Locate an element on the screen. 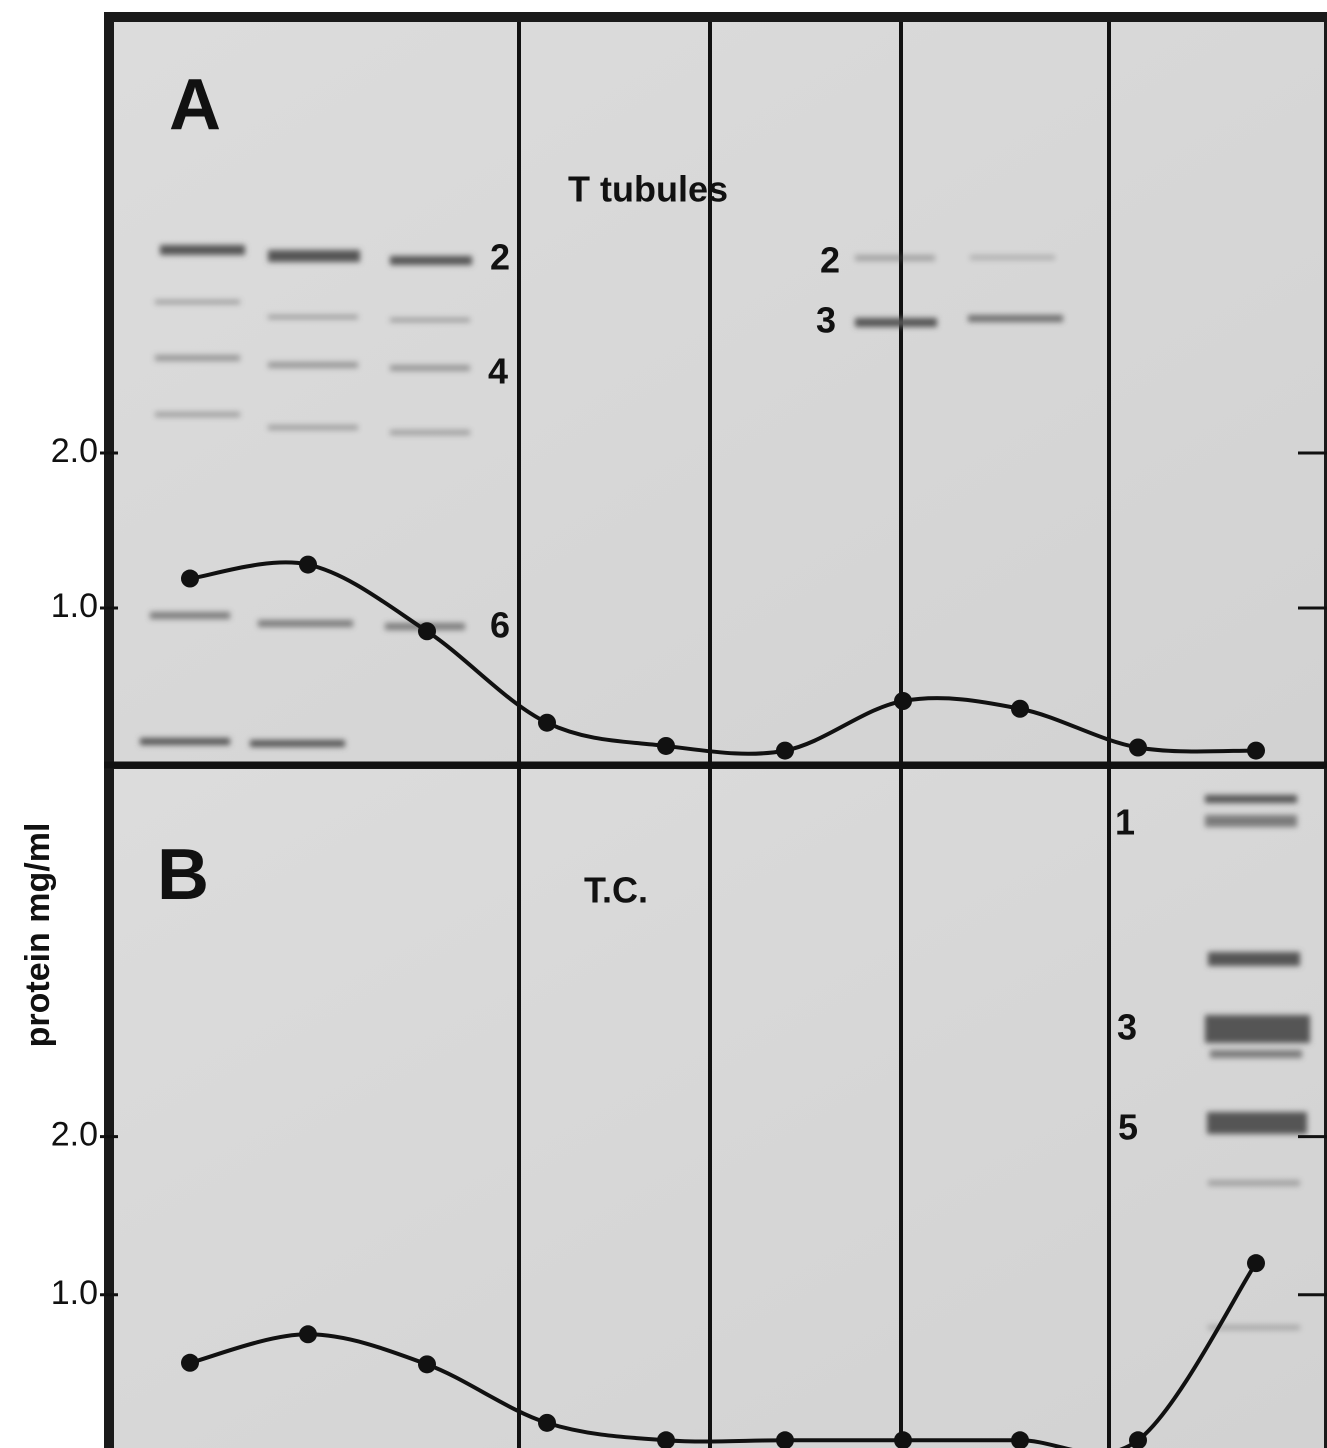  panel-title: B is located at coordinates (183, 875).